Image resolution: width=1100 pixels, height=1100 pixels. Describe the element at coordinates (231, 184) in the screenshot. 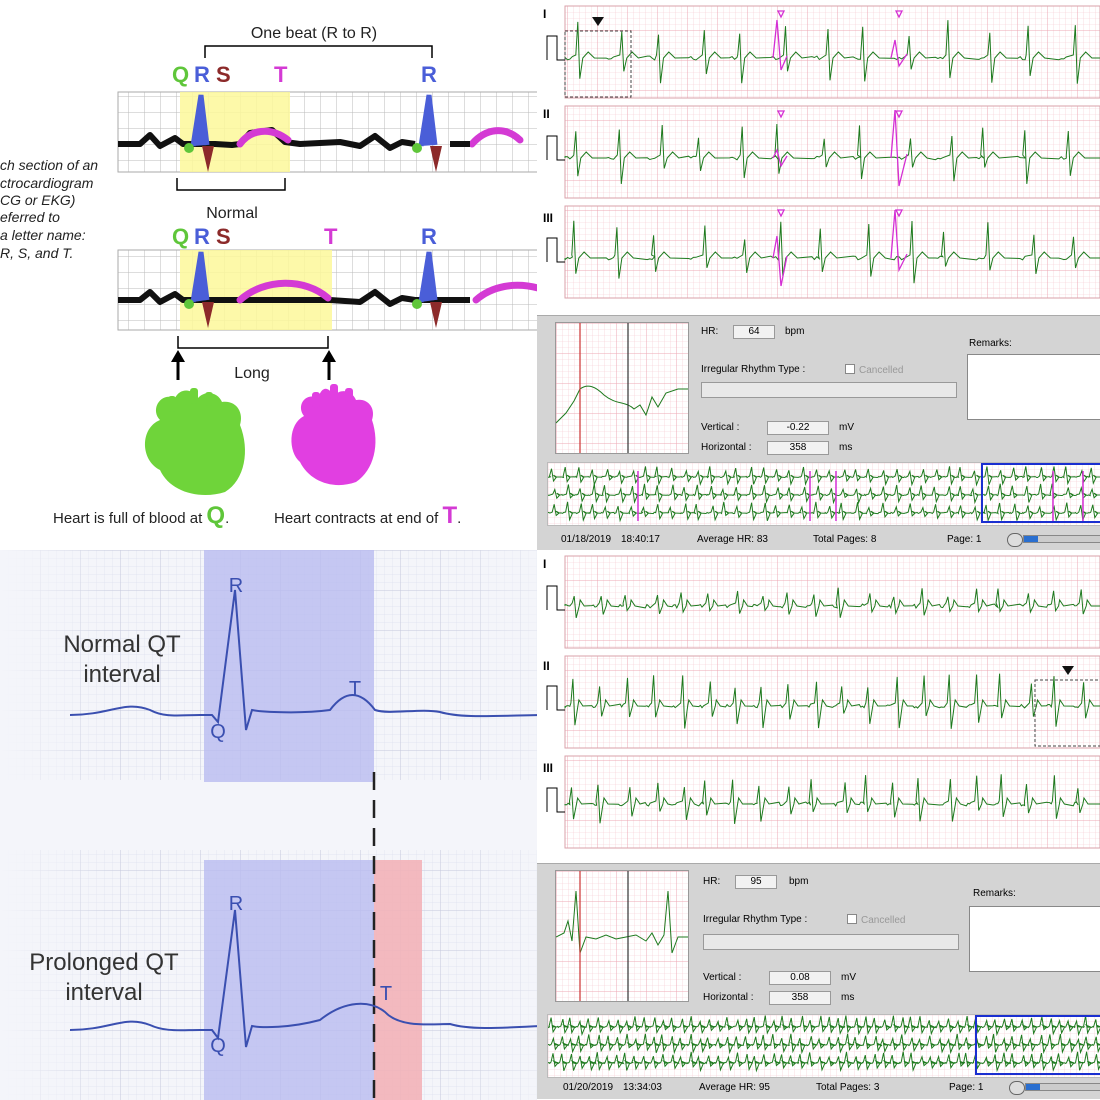

I see `normal-bracket` at that location.